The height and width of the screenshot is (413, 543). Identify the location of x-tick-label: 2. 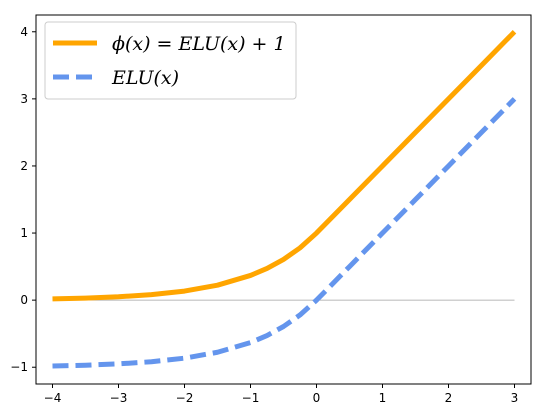
(449, 398).